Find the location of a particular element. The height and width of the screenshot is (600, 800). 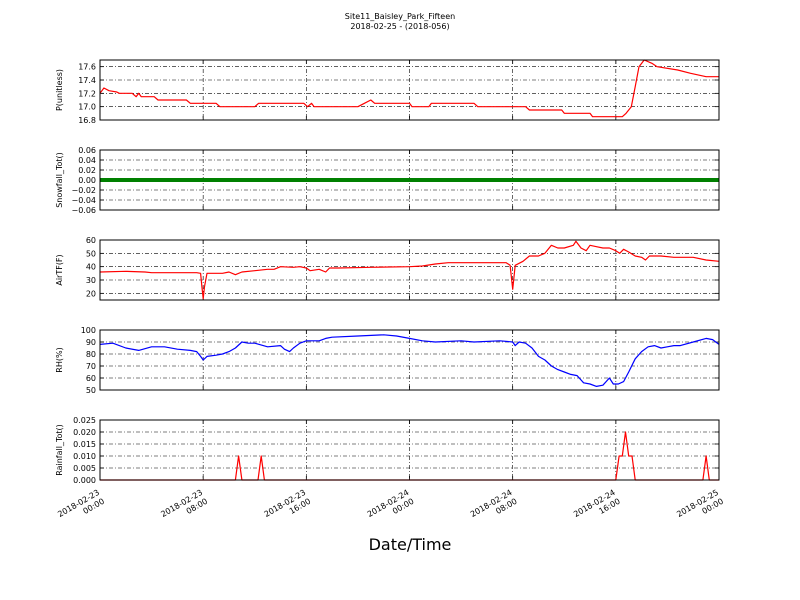

panel-0-series-line is located at coordinates (409, 88).